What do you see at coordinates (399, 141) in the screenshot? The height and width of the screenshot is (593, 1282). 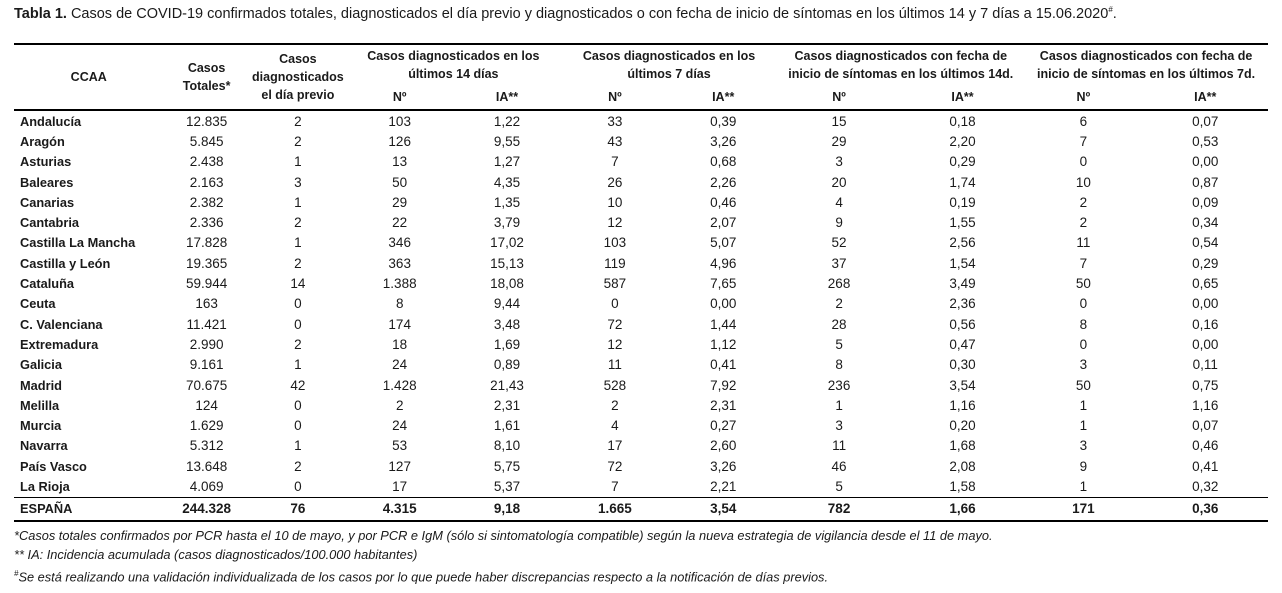 I see `cell-n-14d: 126` at bounding box center [399, 141].